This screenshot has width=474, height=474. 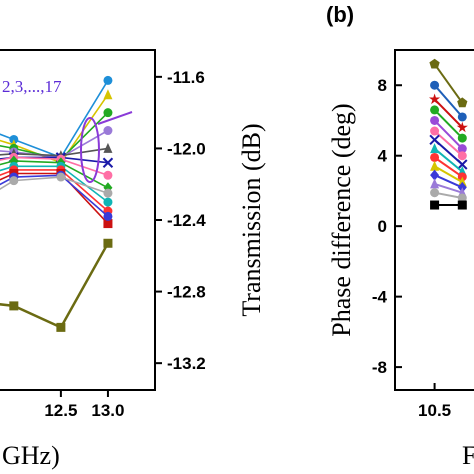 What do you see at coordinates (462, 205) in the screenshot?
I see `panel-b-series-14-point` at bounding box center [462, 205].